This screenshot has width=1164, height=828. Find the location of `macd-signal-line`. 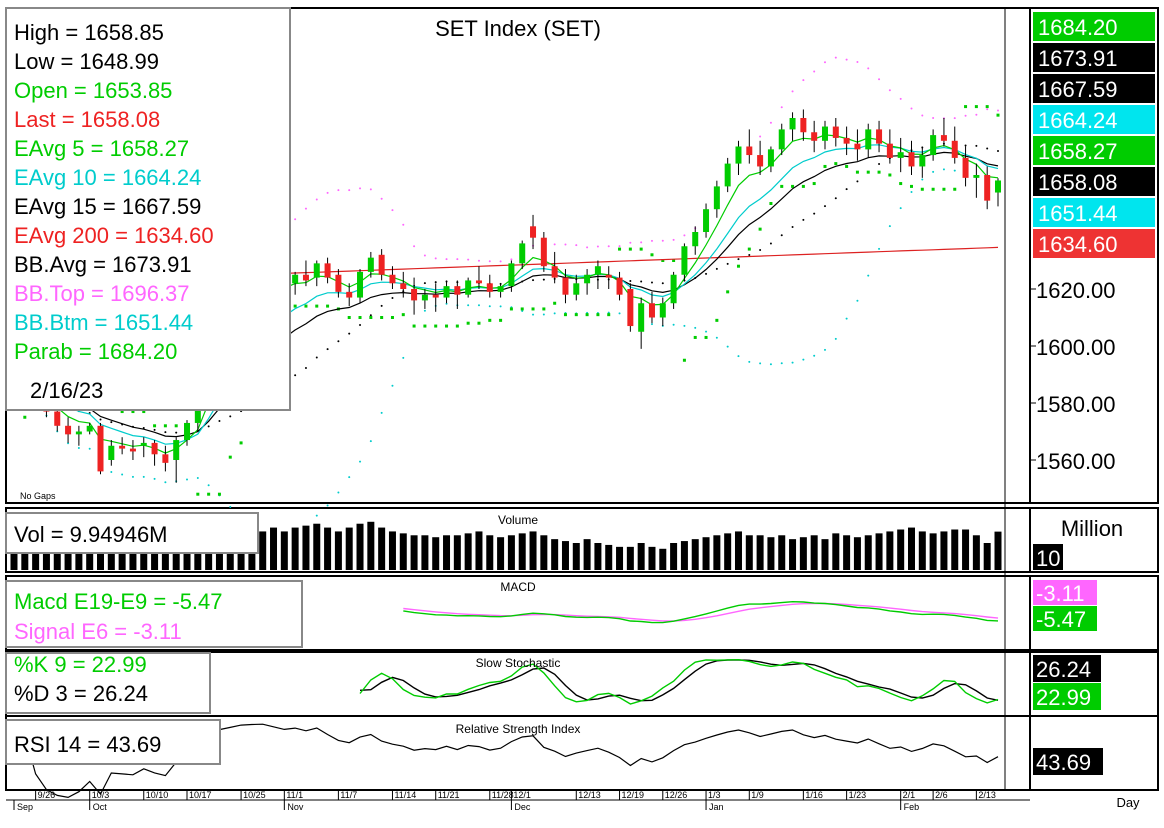

macd-signal-line is located at coordinates (701, 612).